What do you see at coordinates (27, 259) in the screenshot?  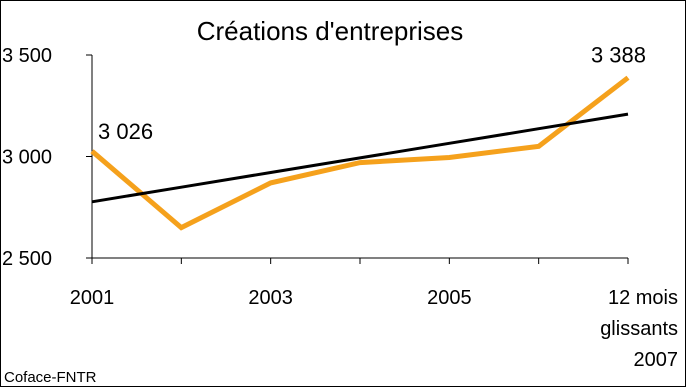 I see `y-tick-label: 2 500` at bounding box center [27, 259].